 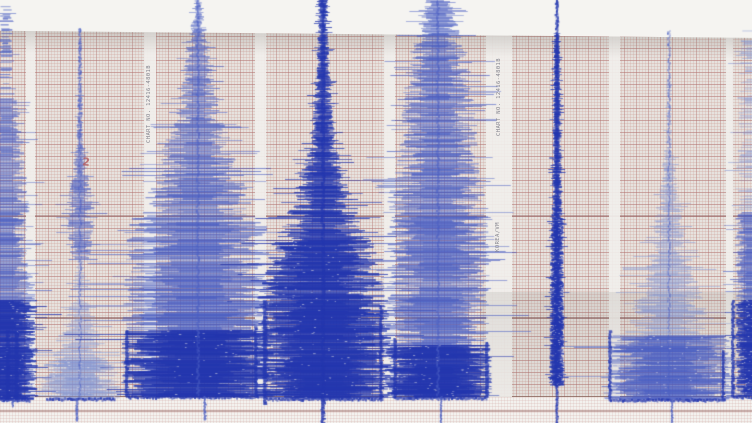 I want to click on handwritten-mark: 2, so click(x=86, y=162).